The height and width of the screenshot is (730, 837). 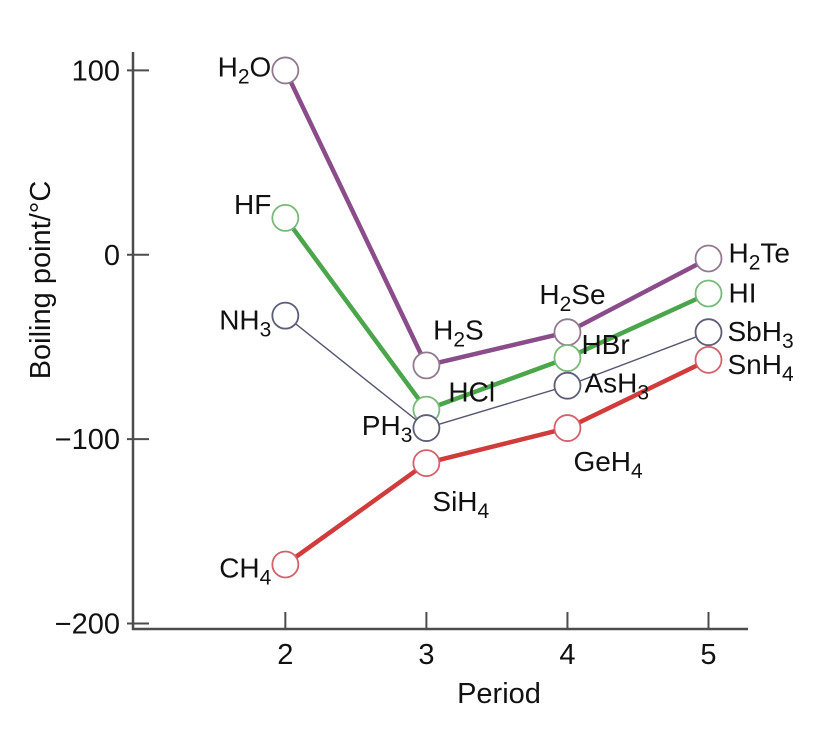 I want to click on marker-ch4, so click(x=285, y=564).